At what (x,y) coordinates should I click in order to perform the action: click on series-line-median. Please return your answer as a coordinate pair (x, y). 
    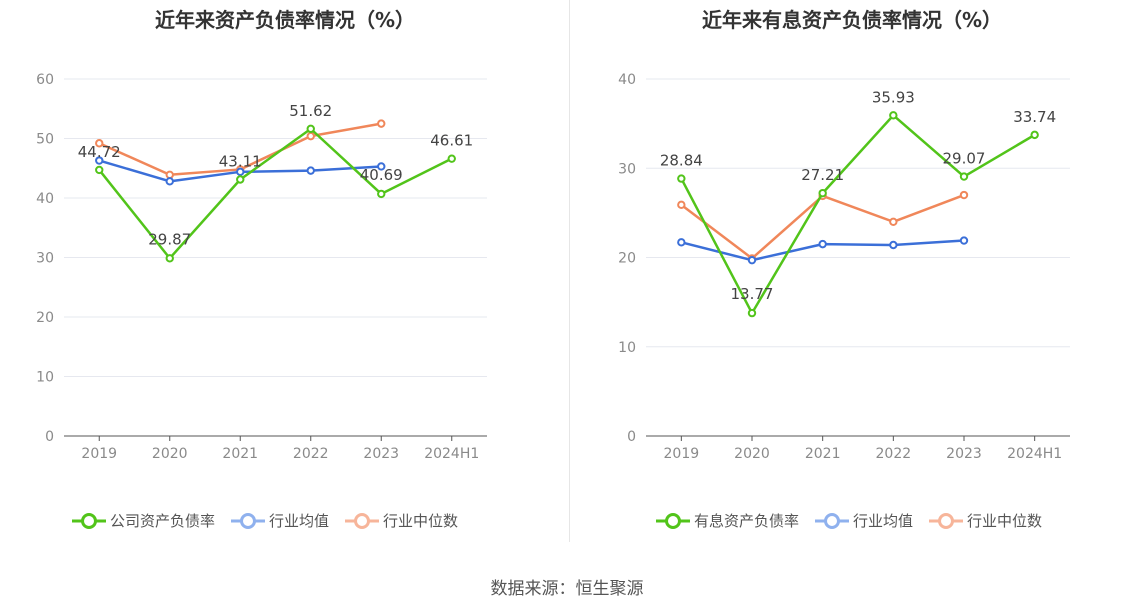
    Looking at the image, I should click on (822, 226).